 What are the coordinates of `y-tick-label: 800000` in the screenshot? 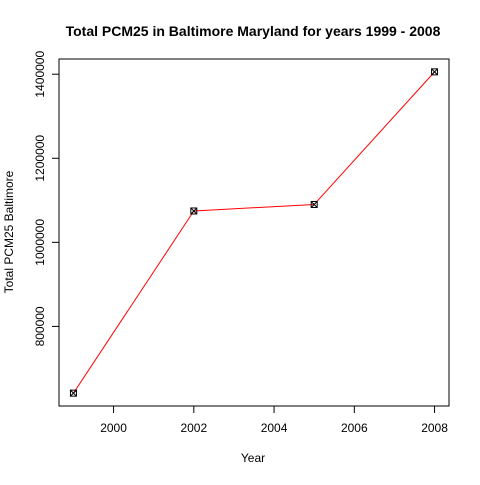 It's located at (40, 326).